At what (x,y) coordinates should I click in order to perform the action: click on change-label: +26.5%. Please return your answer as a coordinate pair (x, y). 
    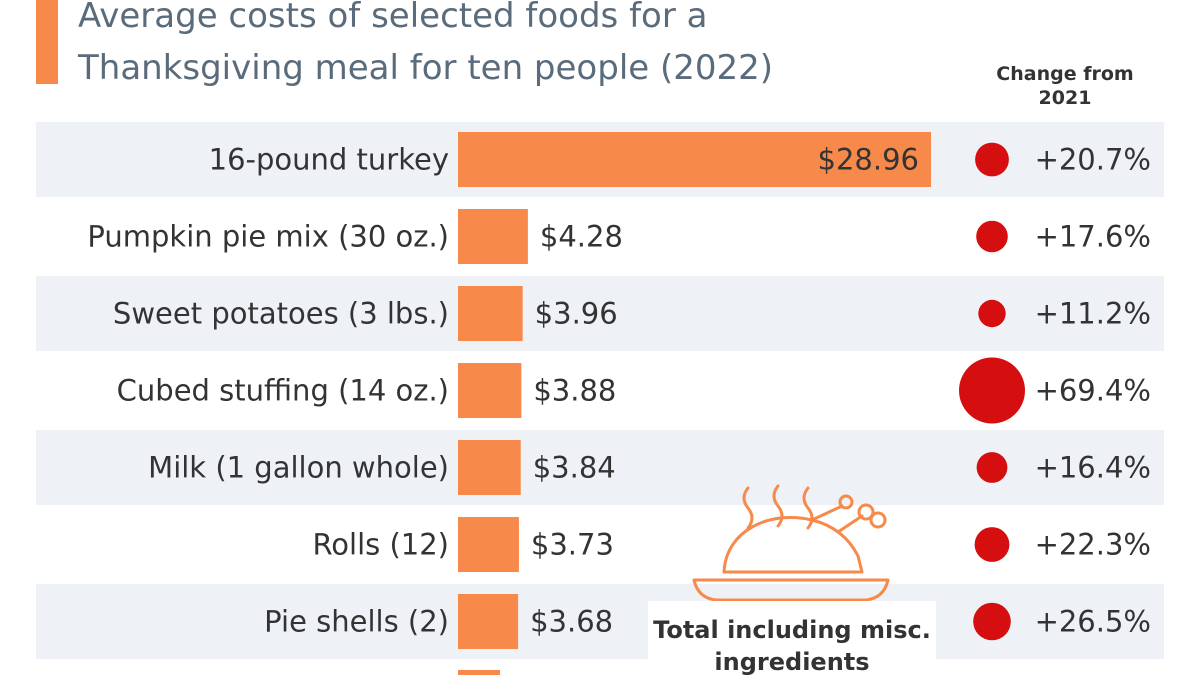
    Looking at the image, I should click on (1093, 622).